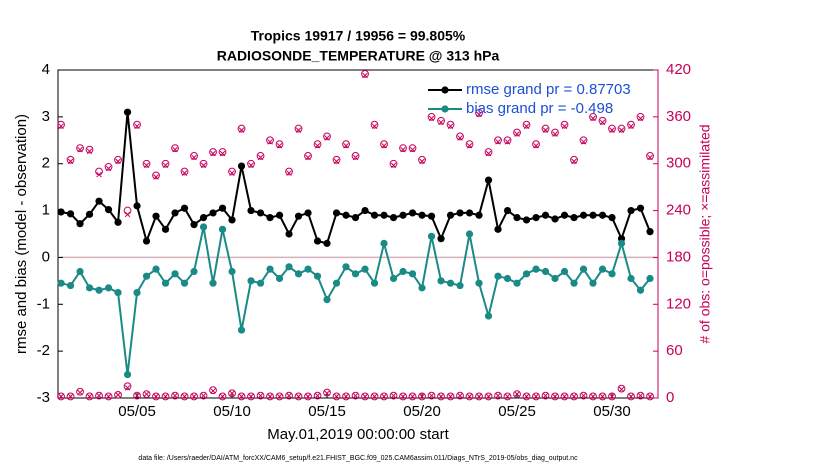 Image resolution: width=830 pixels, height=470 pixels. I want to click on y-tick-label: 2, so click(46, 163).